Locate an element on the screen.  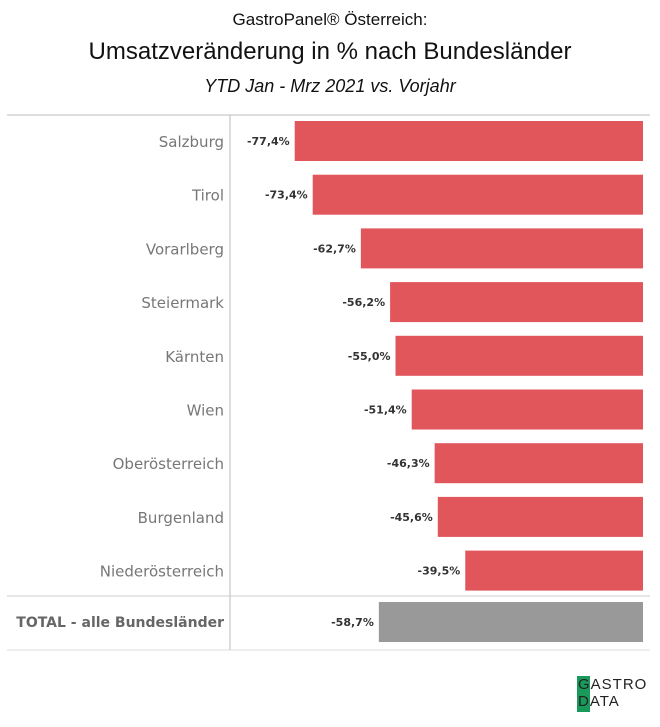
bar-steiermark is located at coordinates (516, 302).